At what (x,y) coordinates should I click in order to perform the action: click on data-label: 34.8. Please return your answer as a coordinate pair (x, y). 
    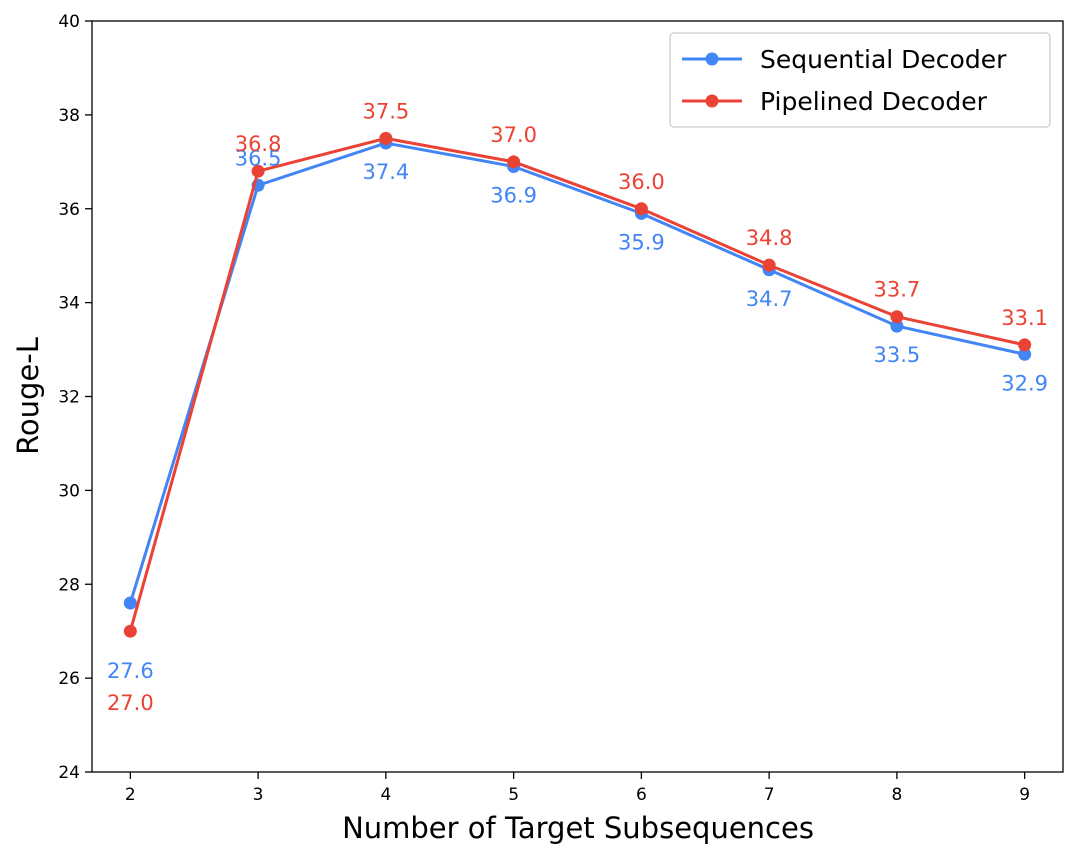
    Looking at the image, I should click on (769, 238).